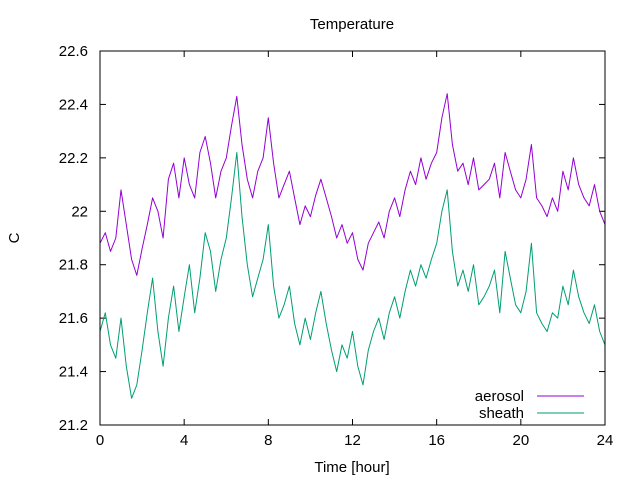  What do you see at coordinates (73, 265) in the screenshot?
I see `y-tick-label: 21.8` at bounding box center [73, 265].